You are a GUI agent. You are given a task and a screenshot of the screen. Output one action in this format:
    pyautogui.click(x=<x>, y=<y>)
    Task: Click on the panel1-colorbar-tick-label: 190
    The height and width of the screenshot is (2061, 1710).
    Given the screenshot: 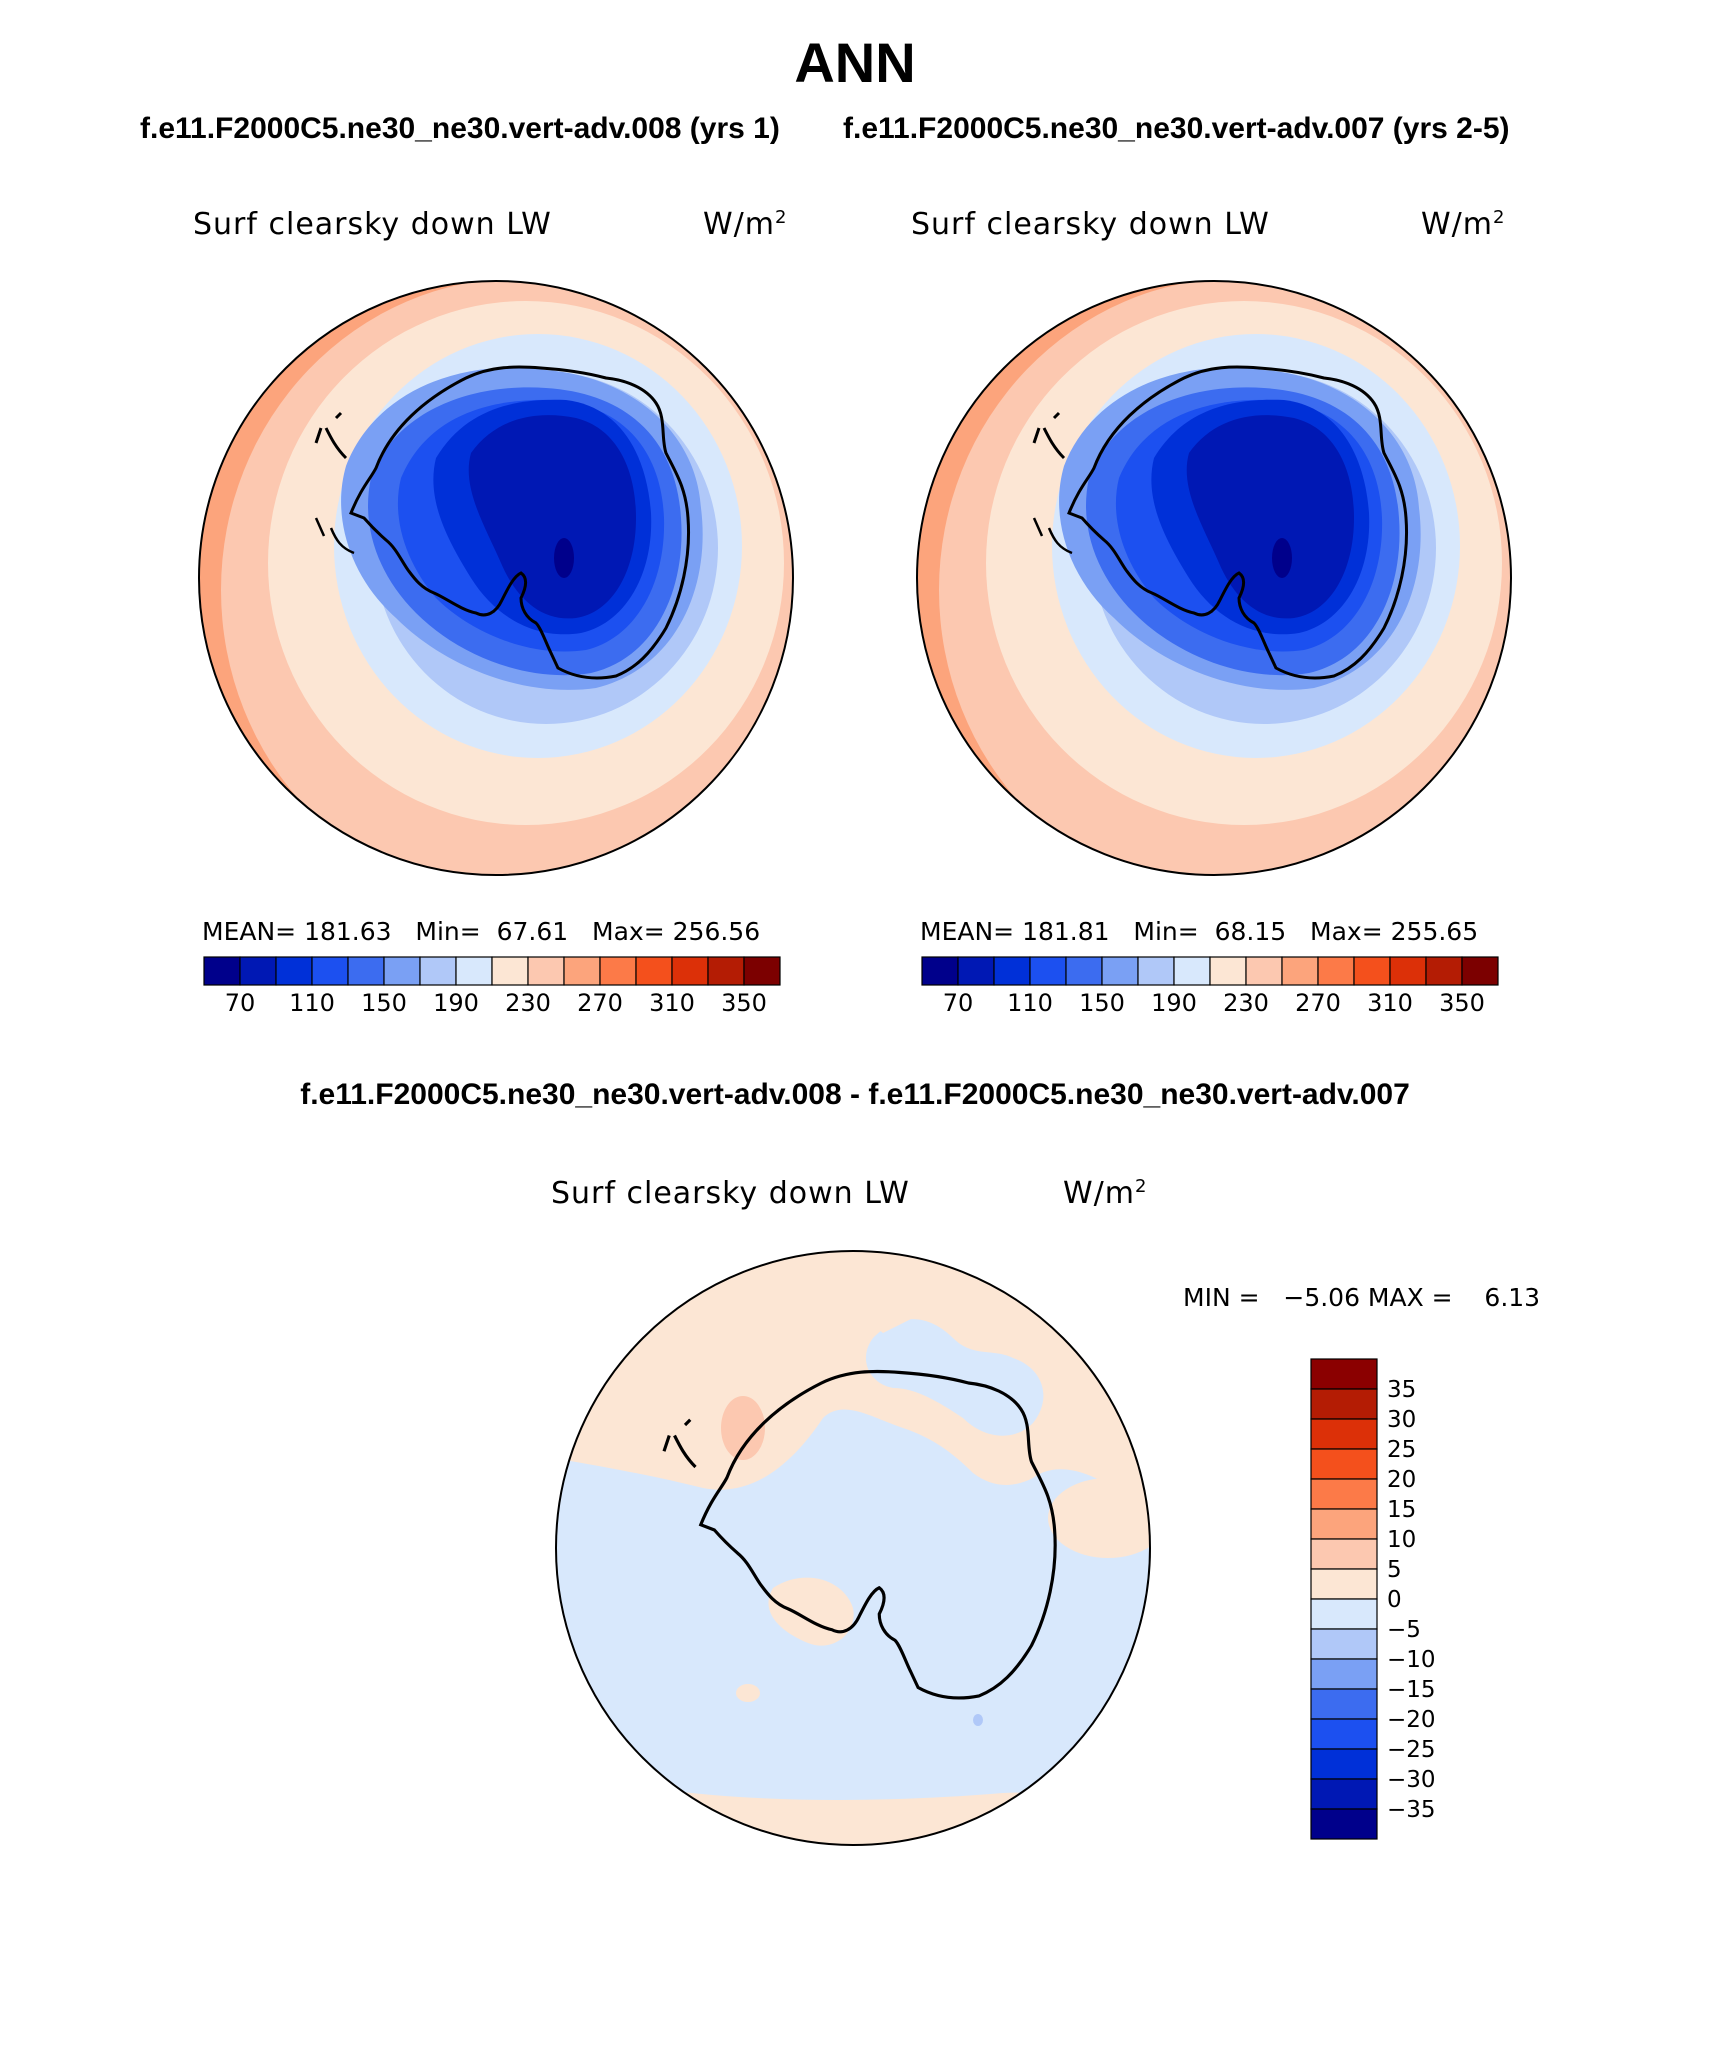 What is the action you would take?
    pyautogui.click(x=456, y=1003)
    